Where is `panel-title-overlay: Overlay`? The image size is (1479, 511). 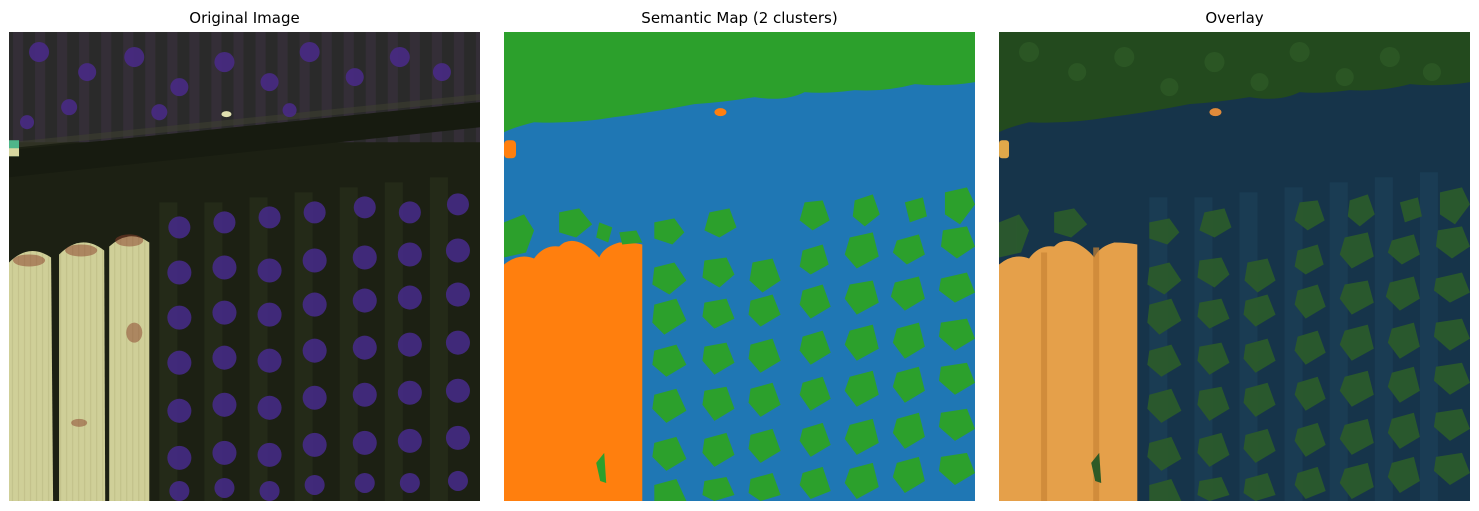
panel-title-overlay: Overlay is located at coordinates (1234, 18).